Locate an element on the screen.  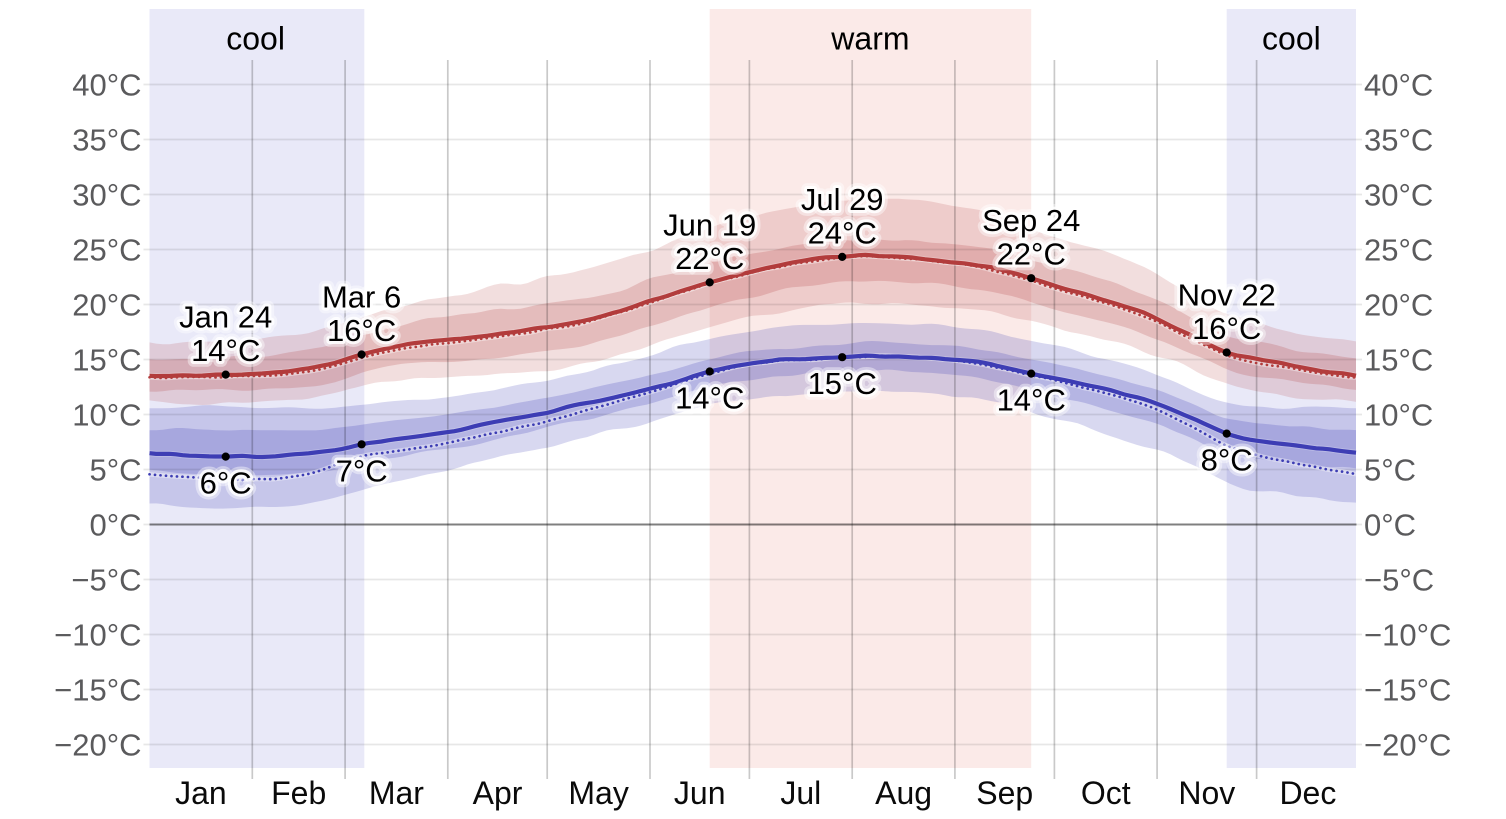
svg-text: Jun 19 is located at coordinates (709, 224).